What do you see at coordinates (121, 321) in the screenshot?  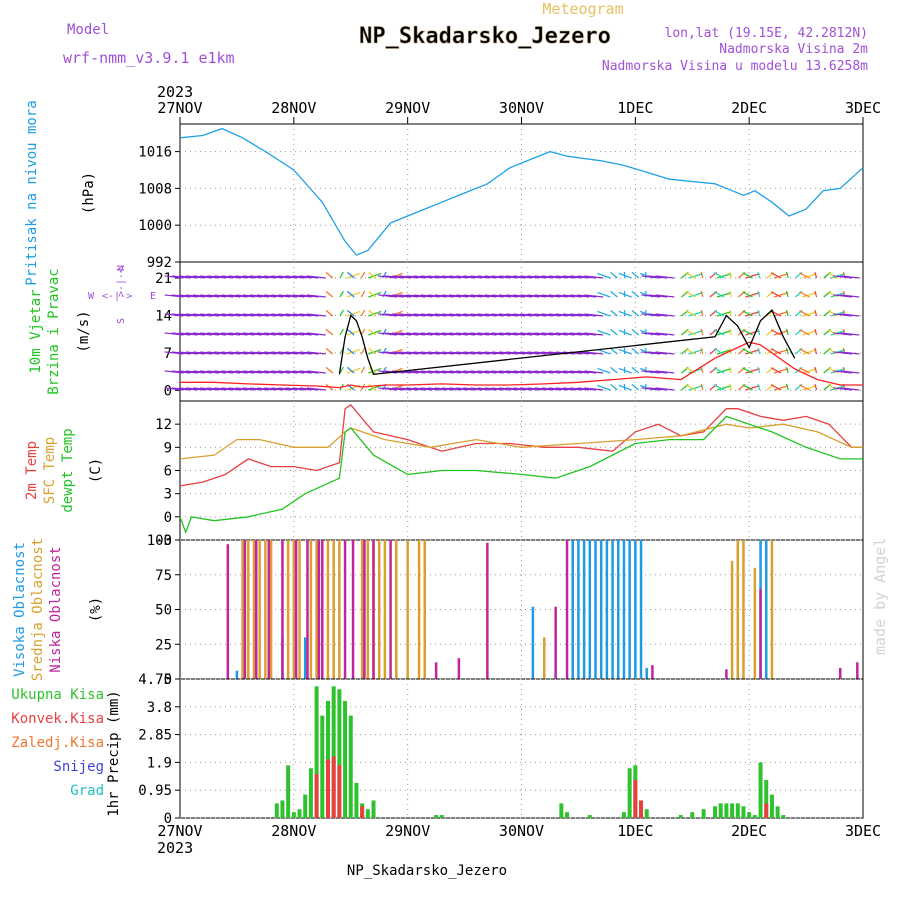 I see `compass-s: S` at bounding box center [121, 321].